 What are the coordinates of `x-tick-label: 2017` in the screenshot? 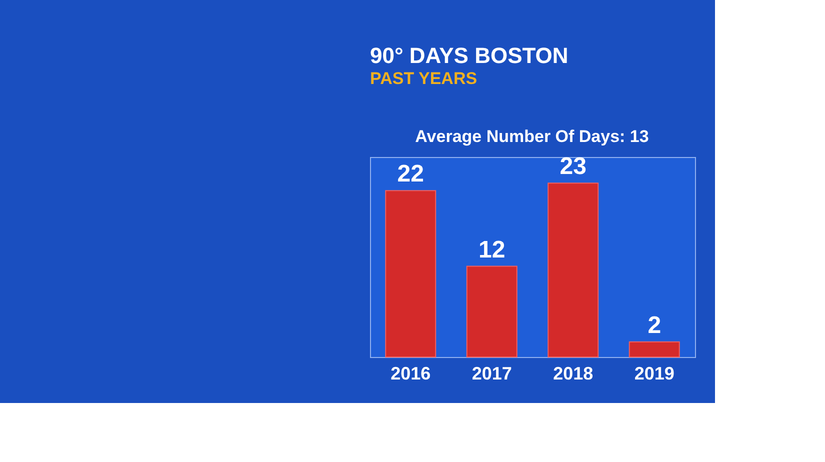 It's located at (492, 374).